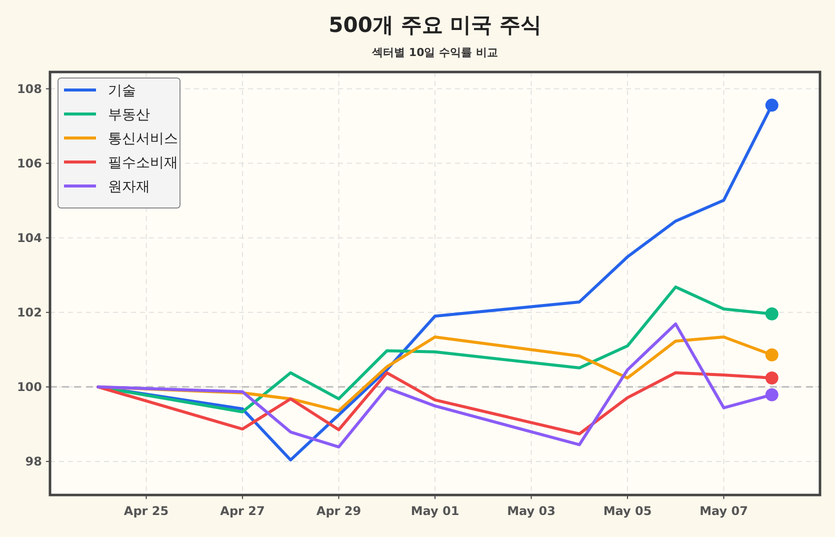 This screenshot has width=835, height=537. Describe the element at coordinates (146, 511) in the screenshot. I see `x-tick-label: Apr 25` at that location.